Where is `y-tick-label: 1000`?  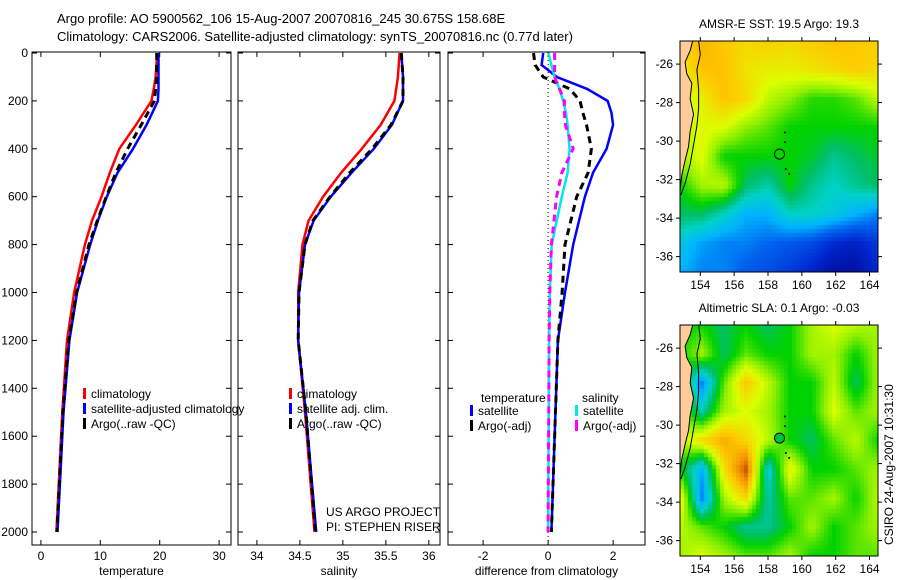 y-tick-label: 1000 is located at coordinates (14, 293).